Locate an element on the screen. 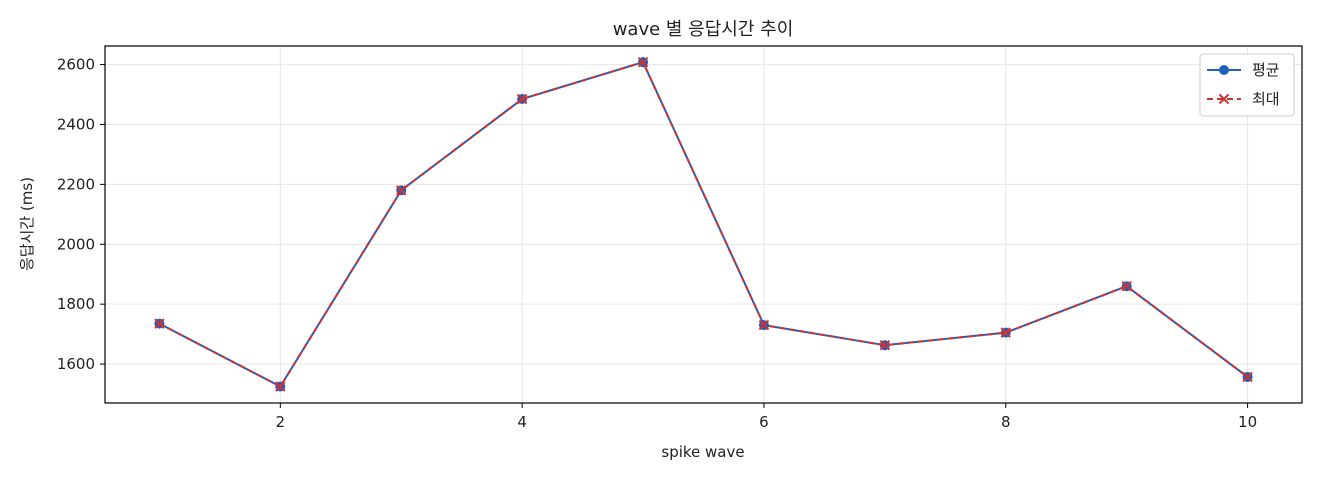 The height and width of the screenshot is (484, 1320). y-tick-label: 2600 is located at coordinates (76, 65).